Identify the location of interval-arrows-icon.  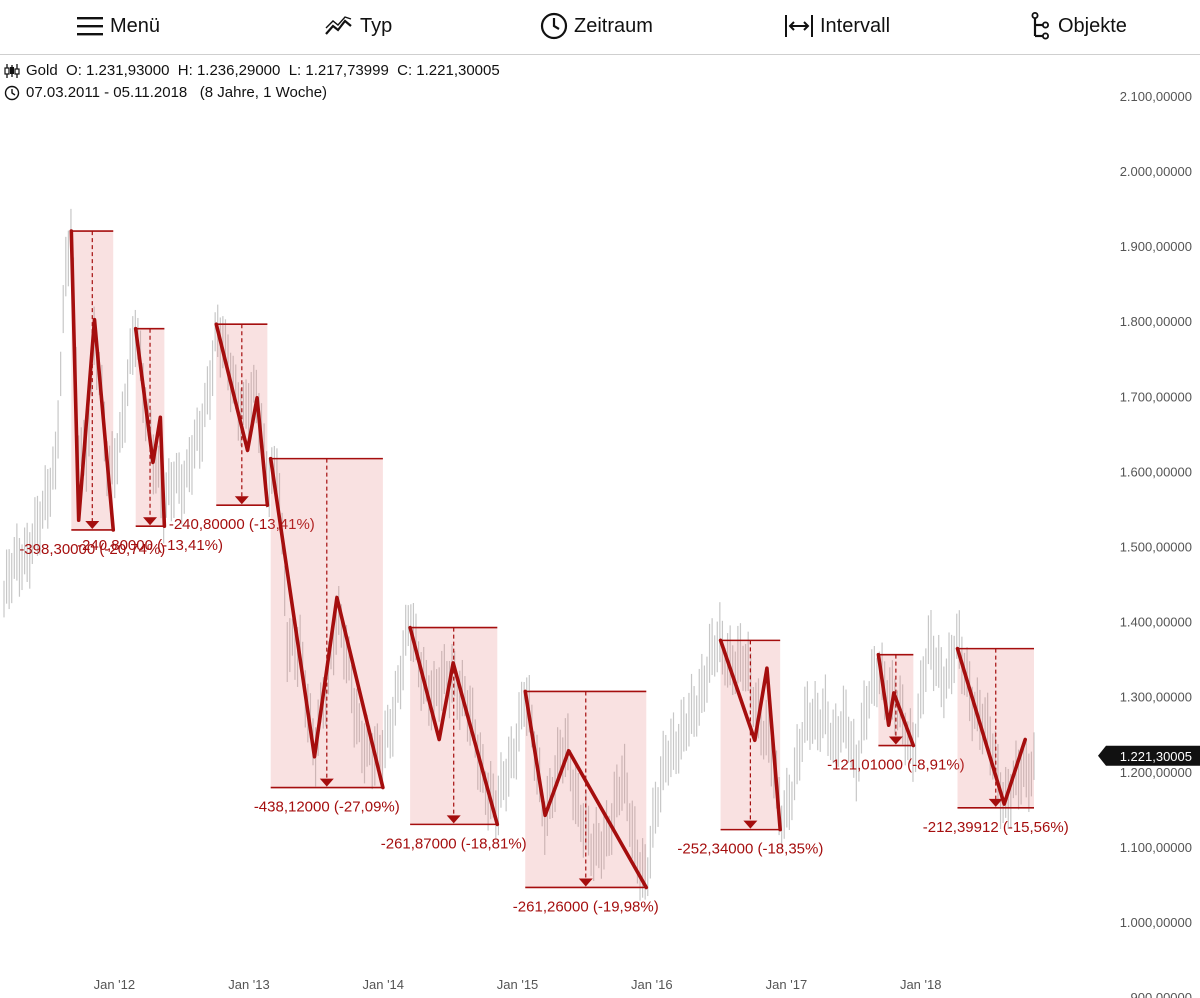
(799, 26).